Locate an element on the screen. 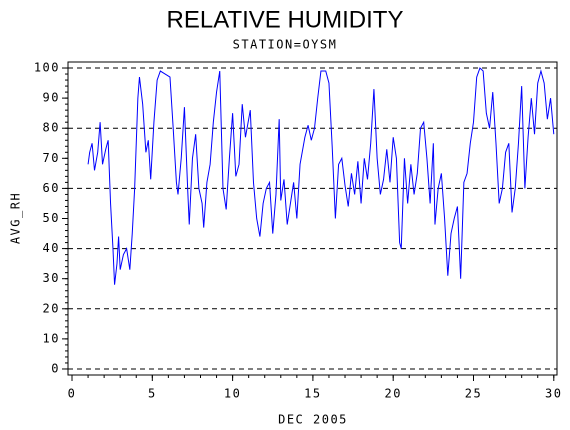 This screenshot has height=430, width=570. y-tick-label: 70 is located at coordinates (51, 158).